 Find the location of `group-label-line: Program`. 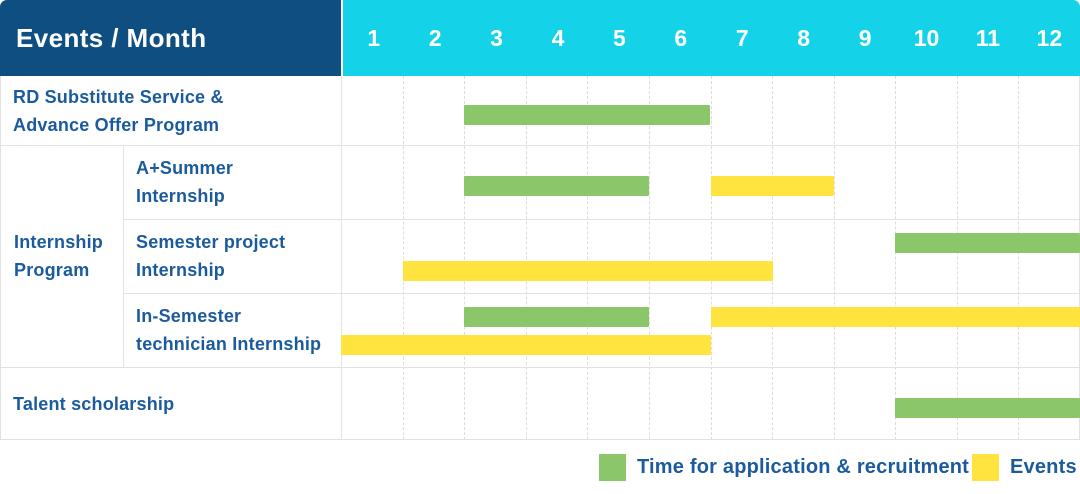

group-label-line: Program is located at coordinates (52, 270).